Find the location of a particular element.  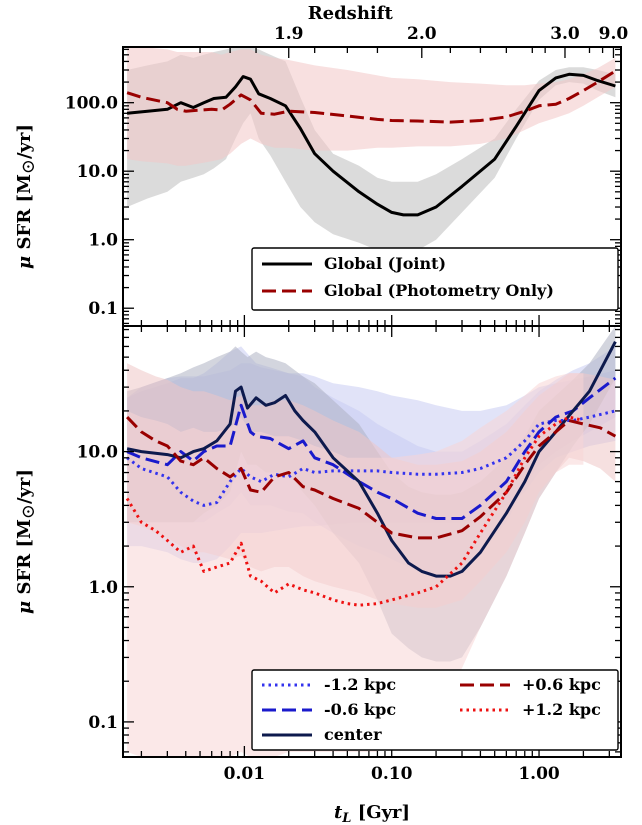

bottom-panel-ylabel: μ SFR [M⊙/yr] is located at coordinates (26, 541).